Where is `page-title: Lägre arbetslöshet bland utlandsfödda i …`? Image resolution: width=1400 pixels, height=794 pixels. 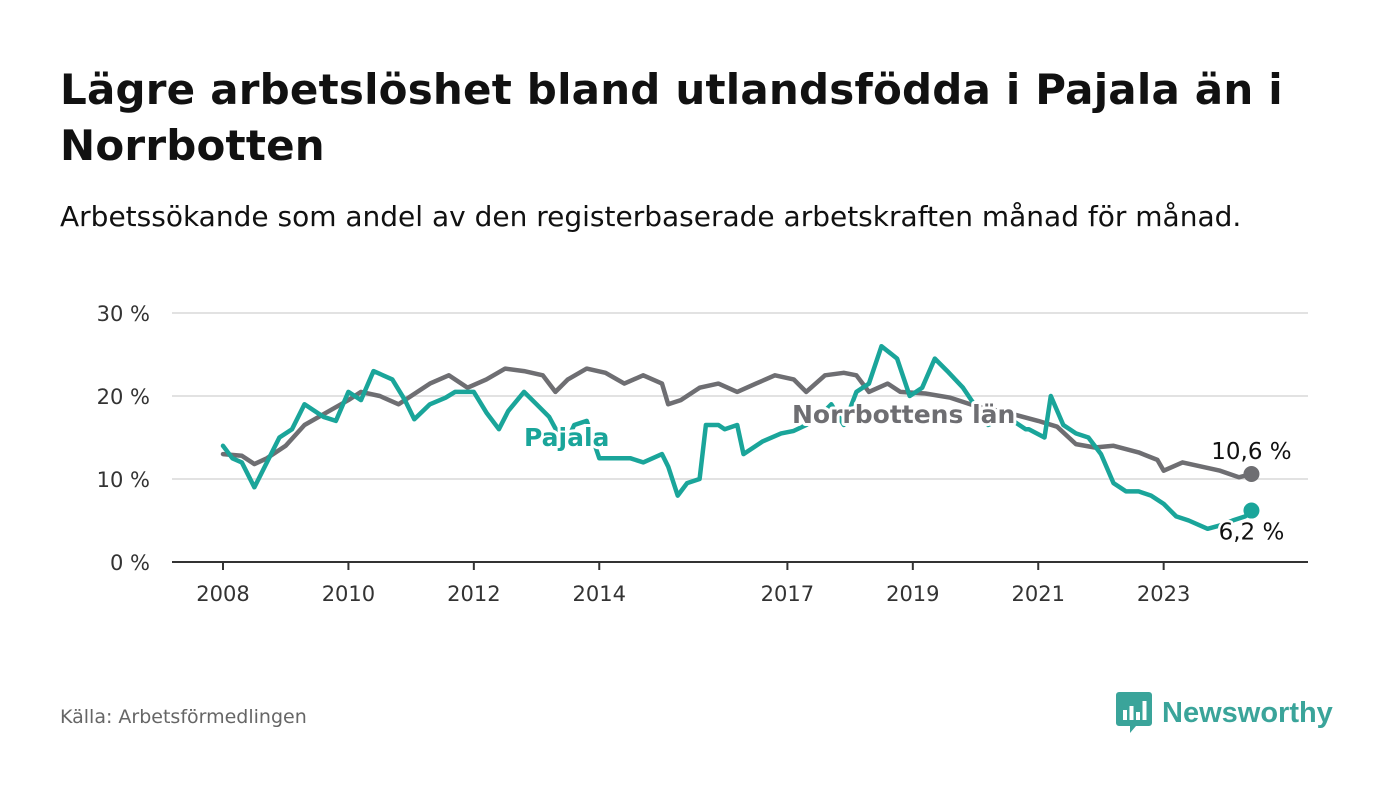 page-title: Lägre arbetslöshet bland utlandsfödda i … is located at coordinates (671, 117).